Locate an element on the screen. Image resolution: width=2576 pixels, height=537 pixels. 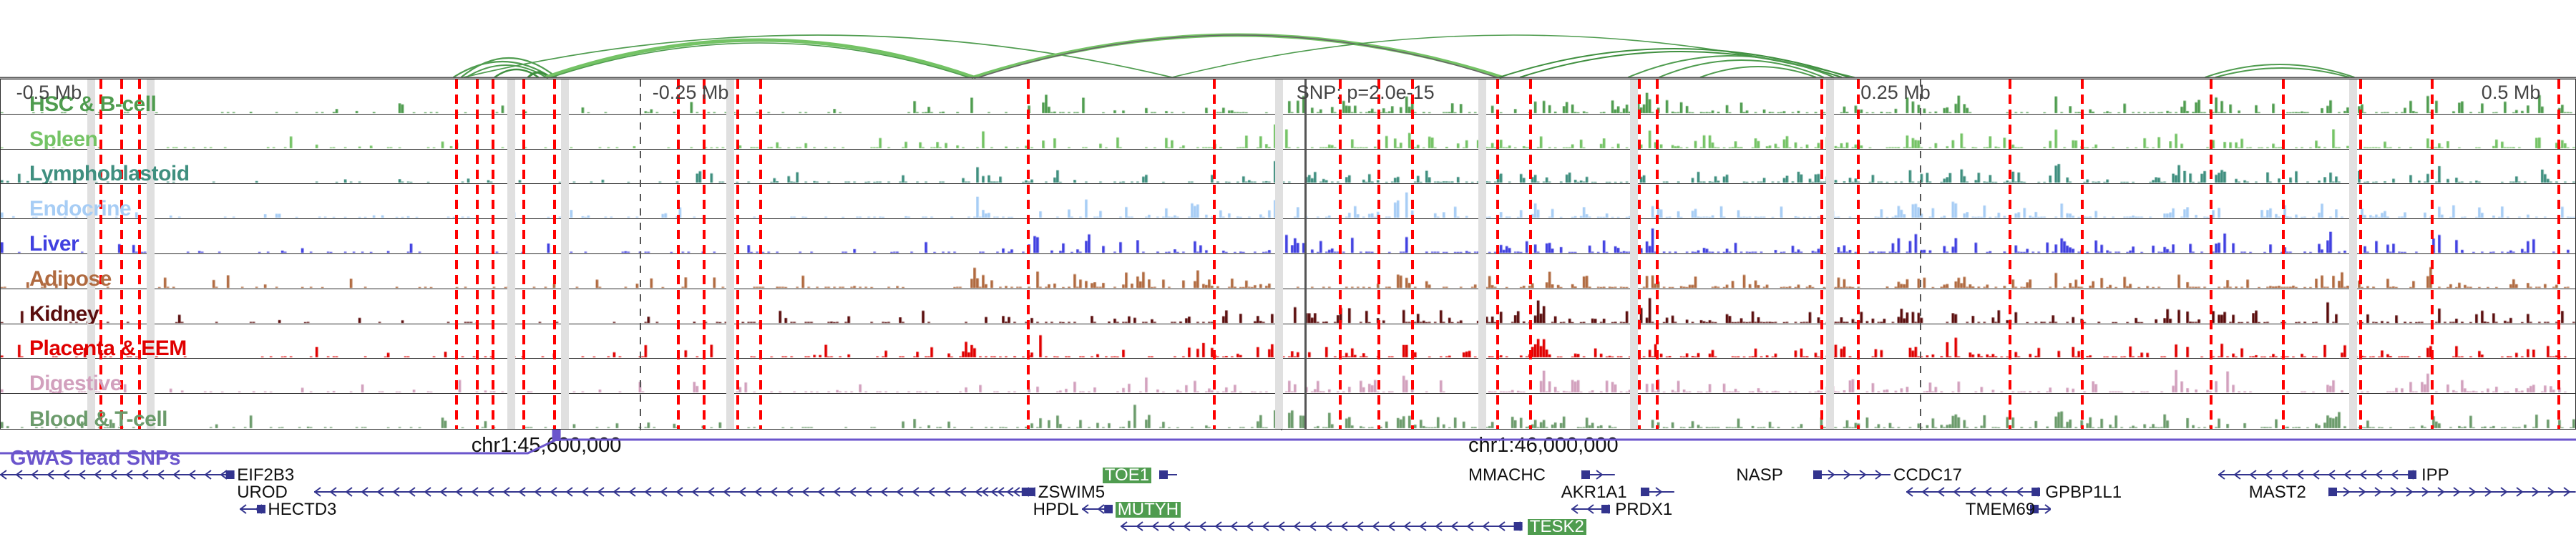
gene-name-label: MMACHC is located at coordinates (1507, 475).